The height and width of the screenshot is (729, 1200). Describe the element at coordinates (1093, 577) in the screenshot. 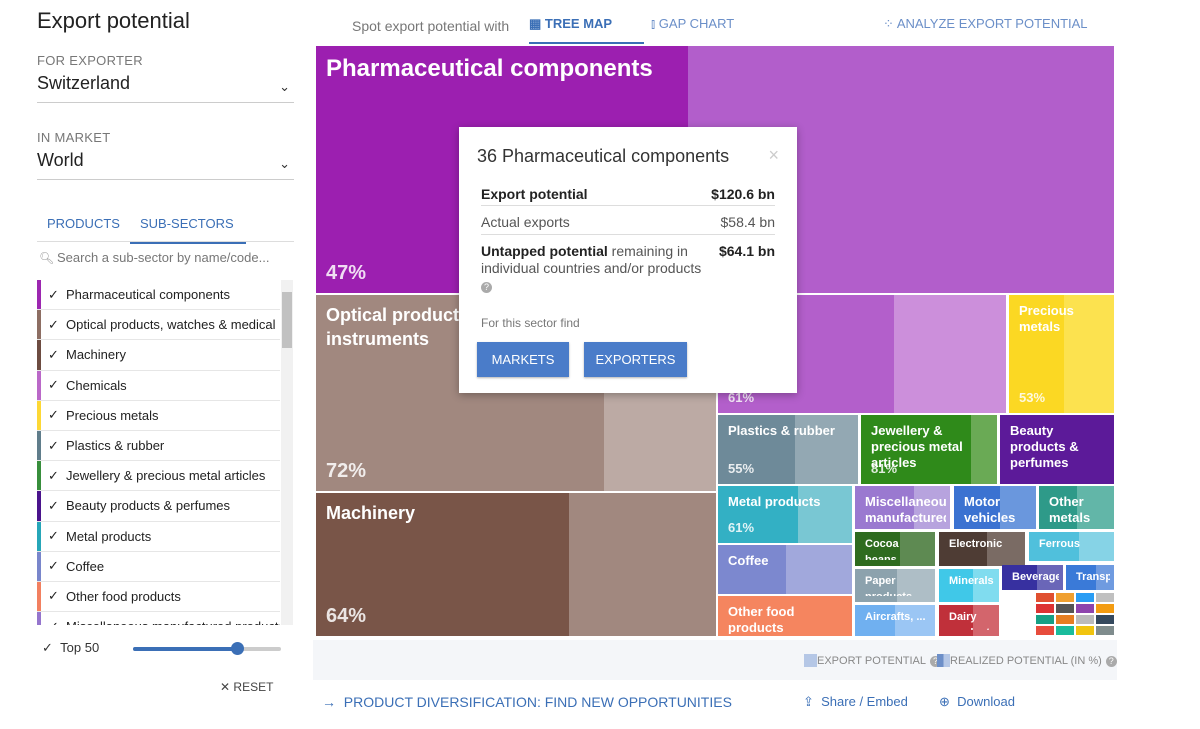

I see `cell-label: Transport` at that location.